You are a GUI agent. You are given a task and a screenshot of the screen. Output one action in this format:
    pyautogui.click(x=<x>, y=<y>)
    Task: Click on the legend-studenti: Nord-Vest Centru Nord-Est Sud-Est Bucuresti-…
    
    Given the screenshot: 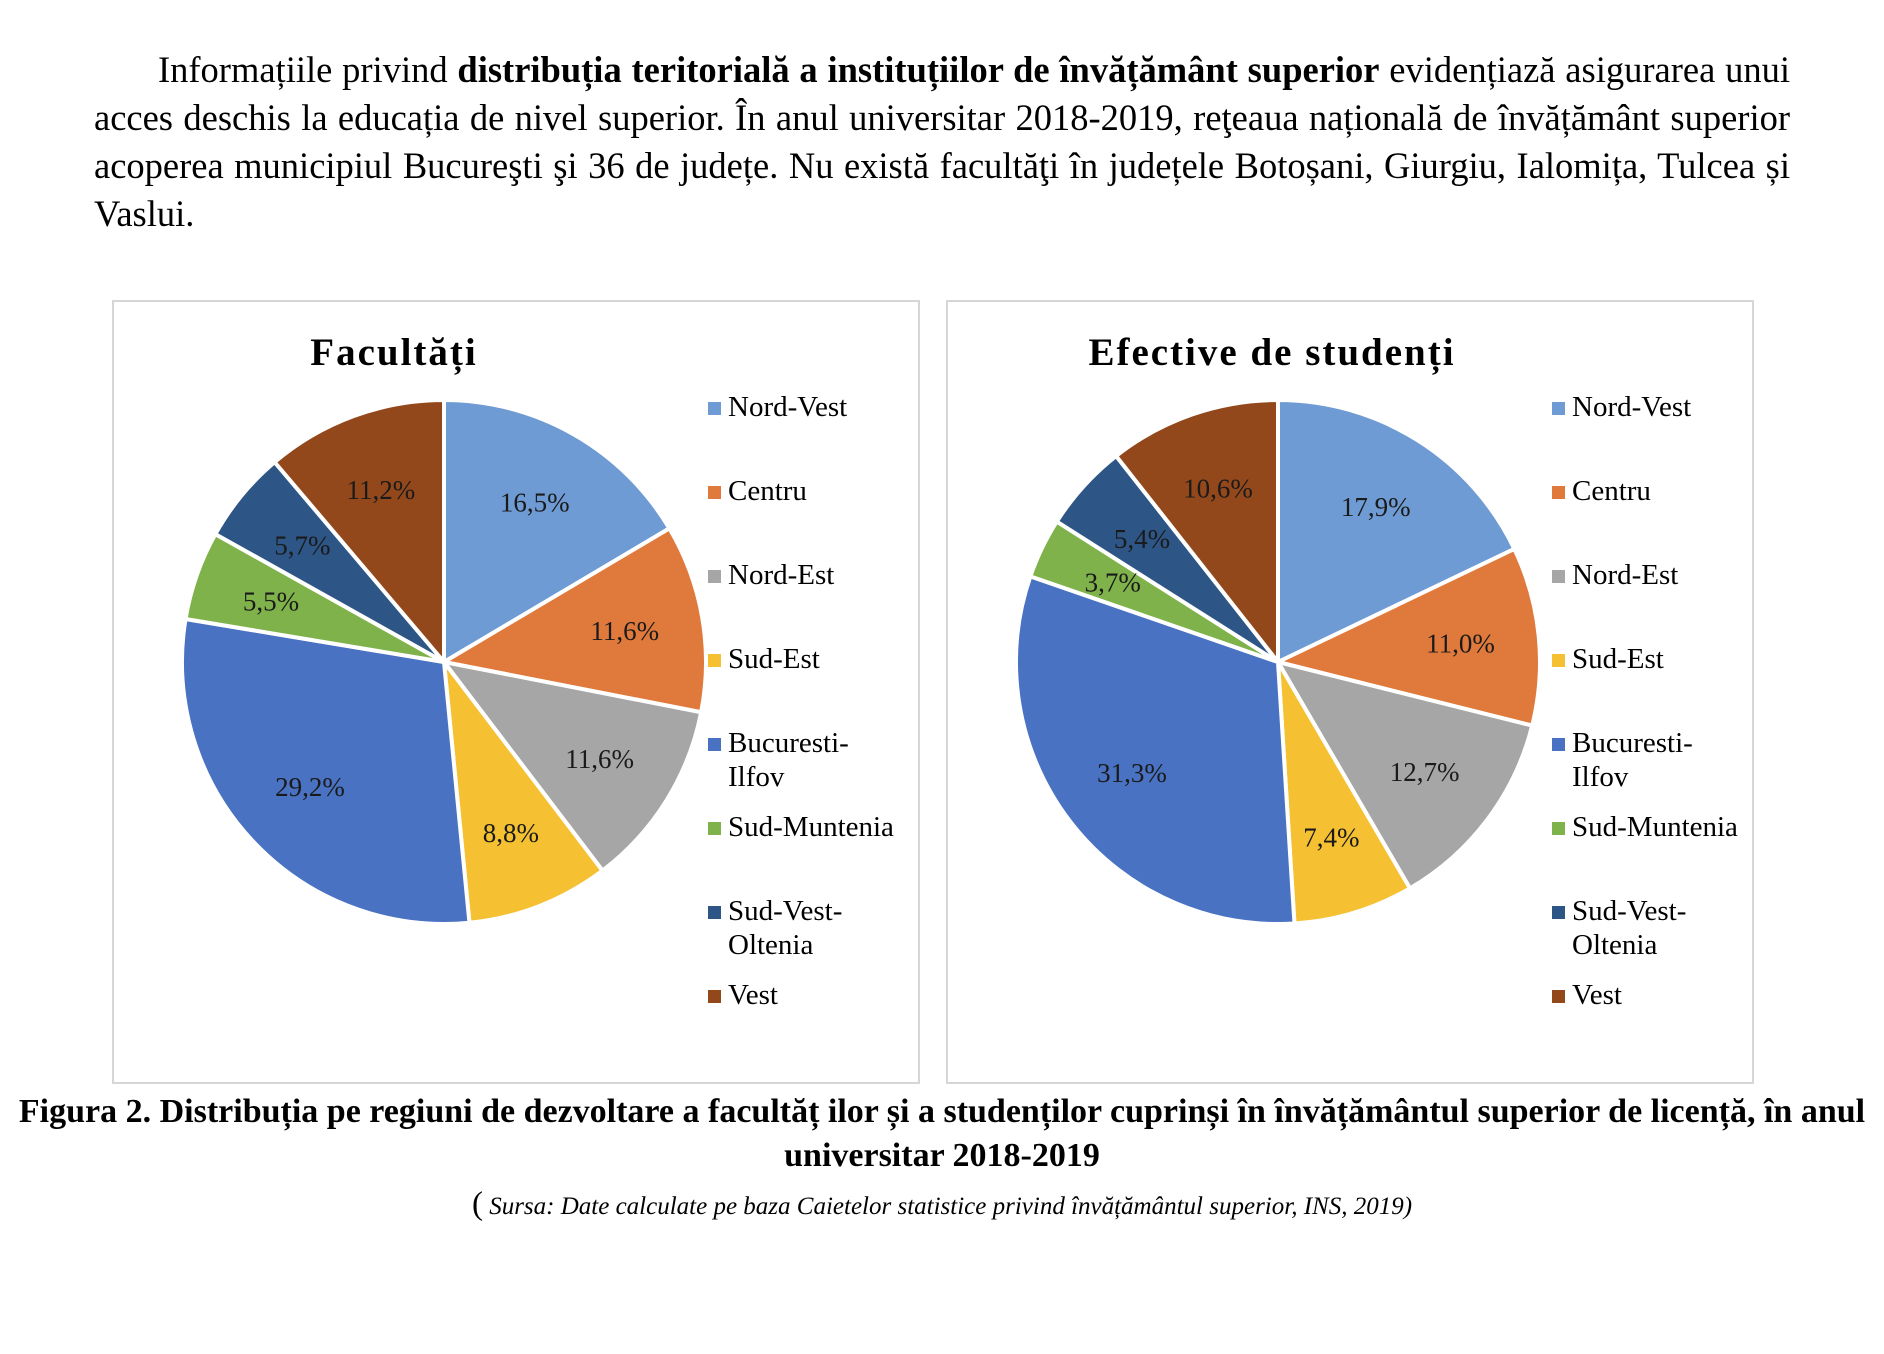 What is the action you would take?
    pyautogui.click(x=1645, y=726)
    